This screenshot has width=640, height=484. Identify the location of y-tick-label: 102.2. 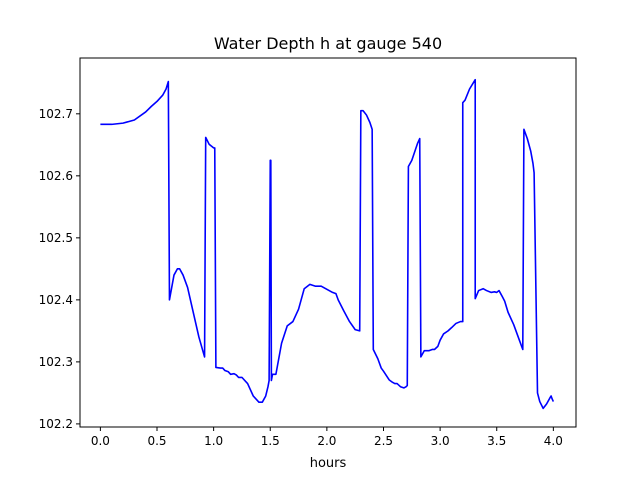
(56, 424).